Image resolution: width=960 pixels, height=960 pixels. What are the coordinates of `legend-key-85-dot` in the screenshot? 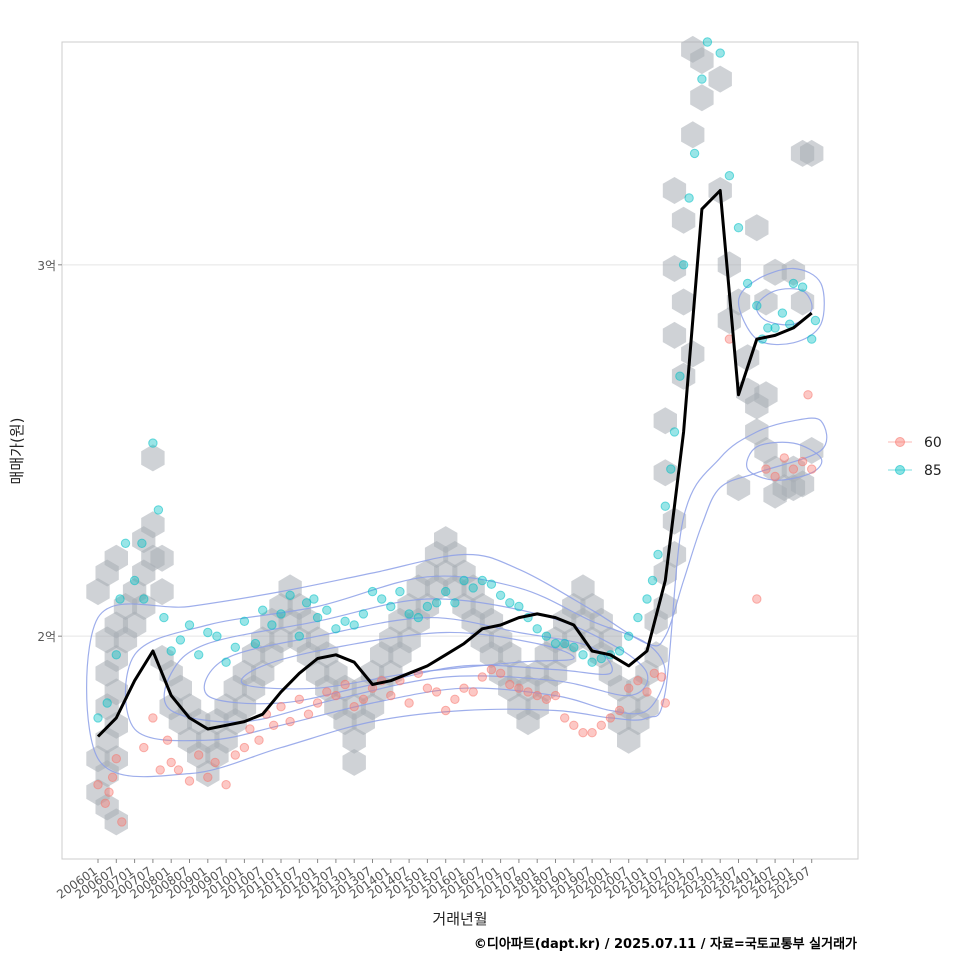 It's located at (900, 470).